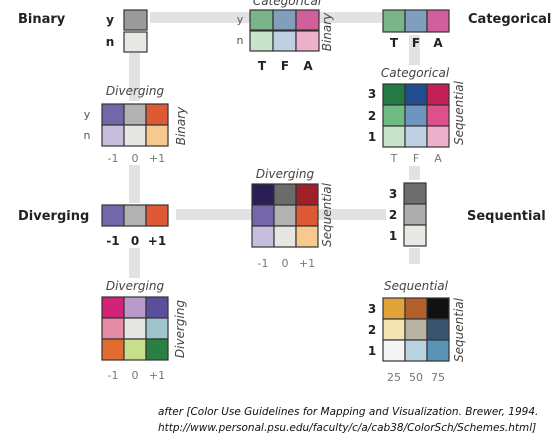 The image size is (552, 448). I want to click on cat-binary-row-n: n, so click(240, 40).